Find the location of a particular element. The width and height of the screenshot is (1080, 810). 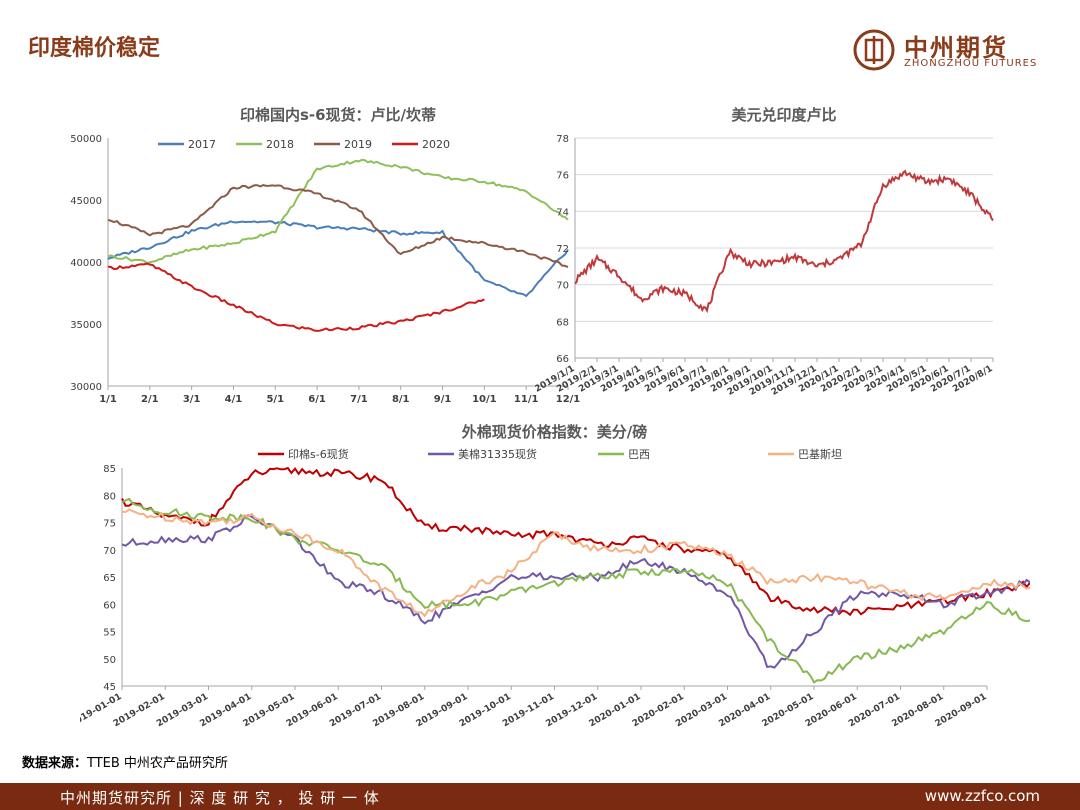

y-tick-label: 65 is located at coordinates (109, 578).